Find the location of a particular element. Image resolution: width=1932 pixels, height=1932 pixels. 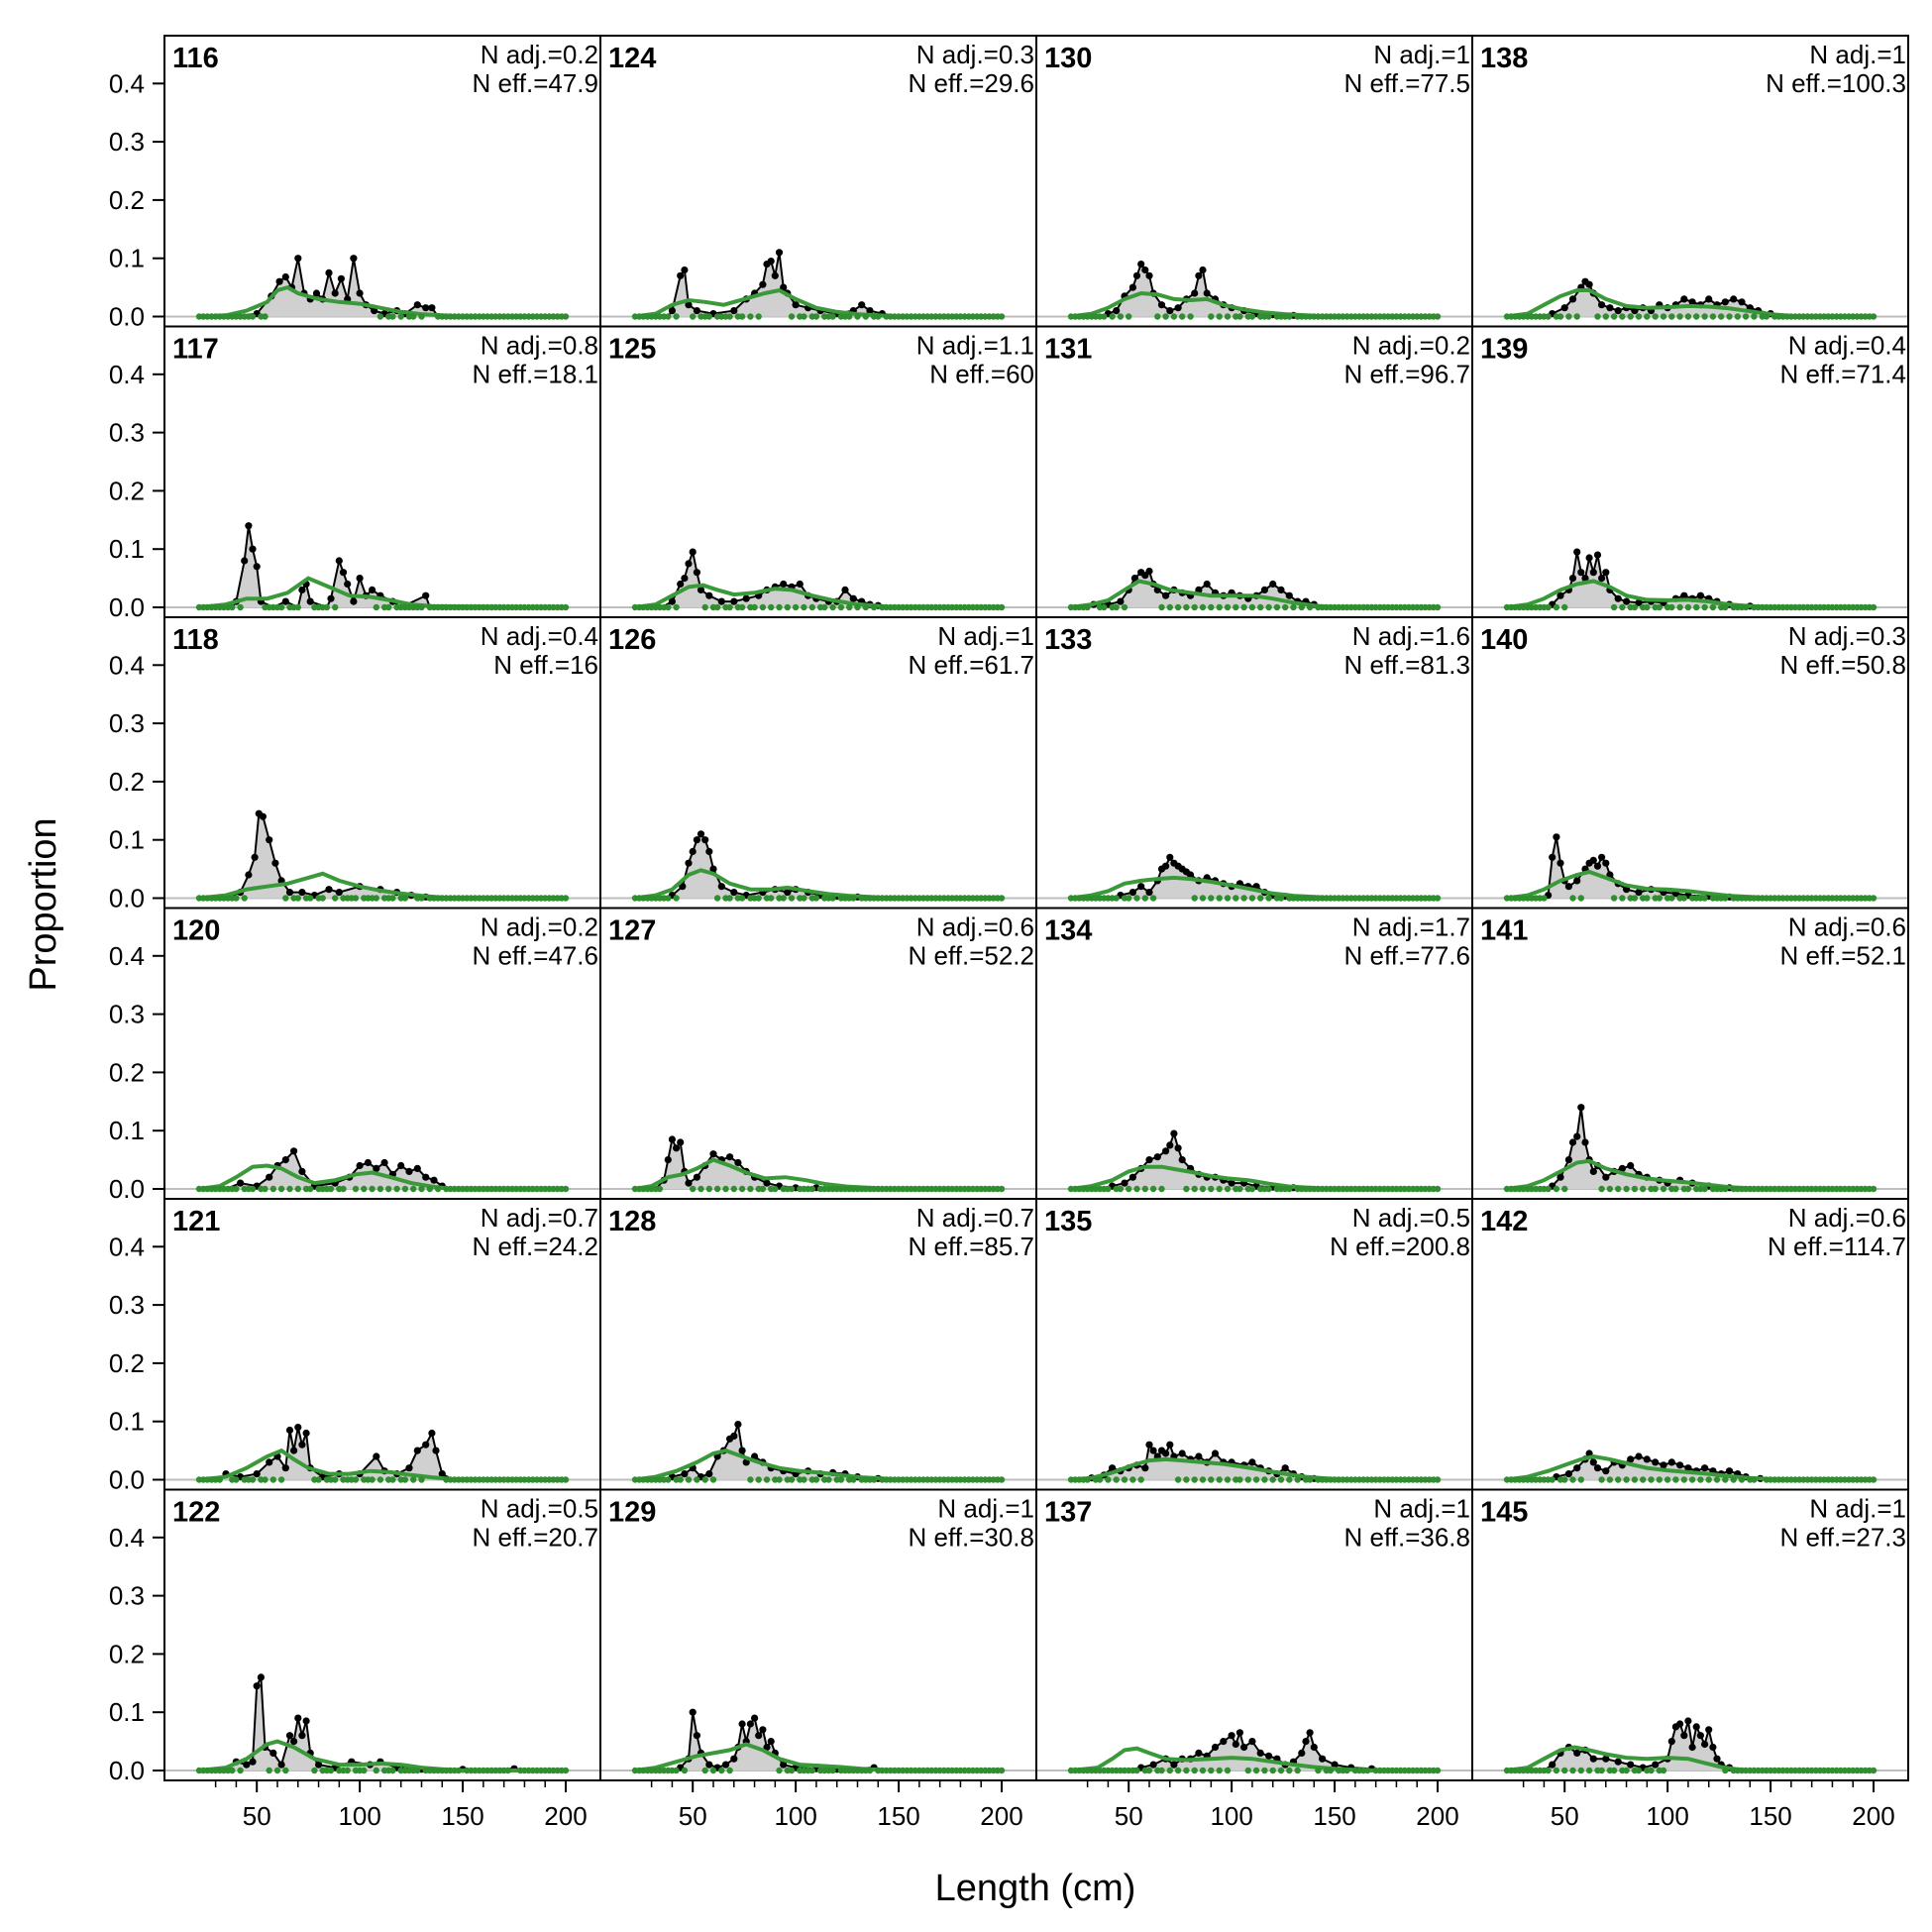

x-tick-label: 50 is located at coordinates (1565, 1816).